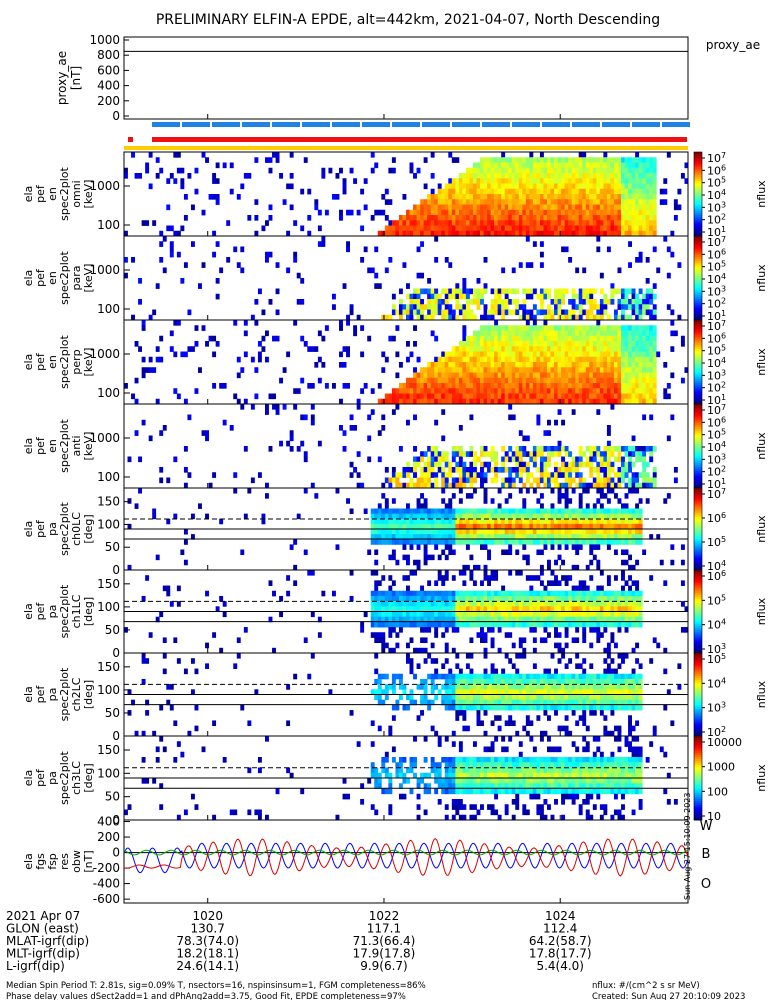  Describe the element at coordinates (64, 529) in the screenshot. I see `panel-ylabel: spec2plot` at that location.